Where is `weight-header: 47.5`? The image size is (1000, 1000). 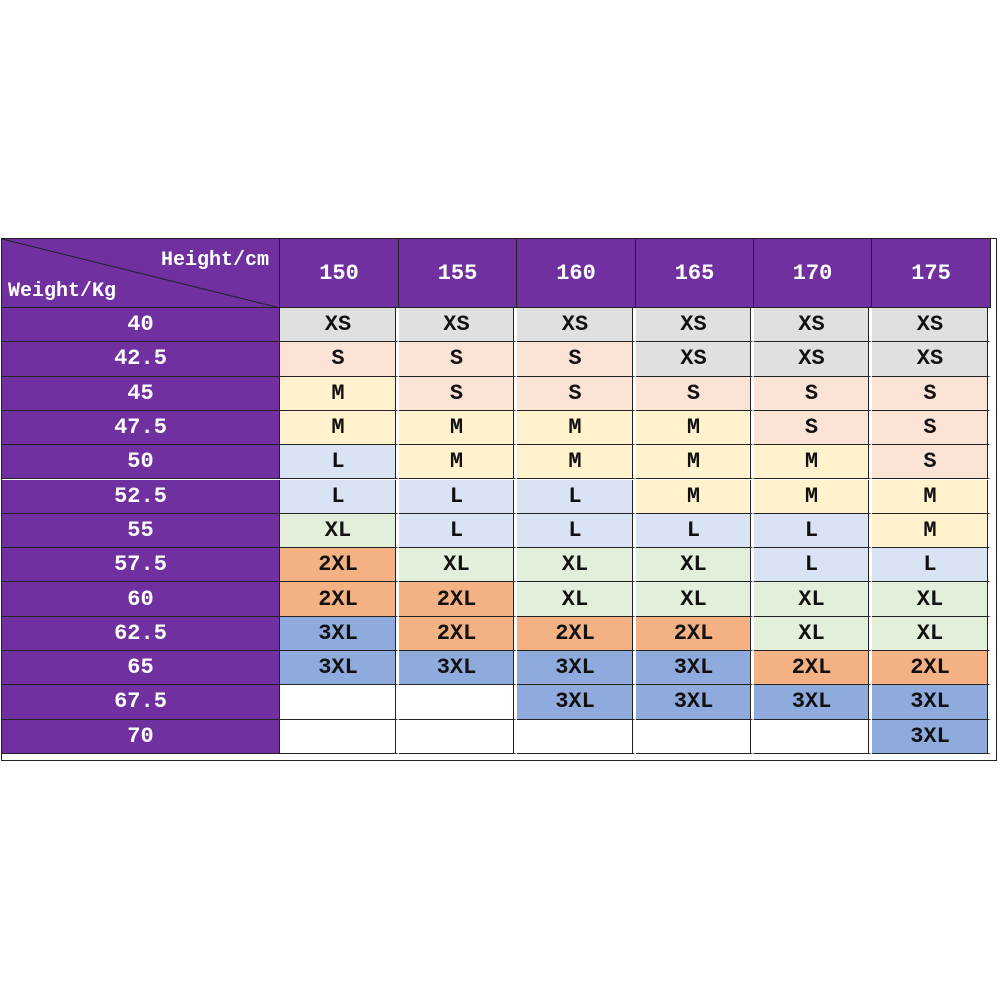
weight-header: 47.5 is located at coordinates (141, 428).